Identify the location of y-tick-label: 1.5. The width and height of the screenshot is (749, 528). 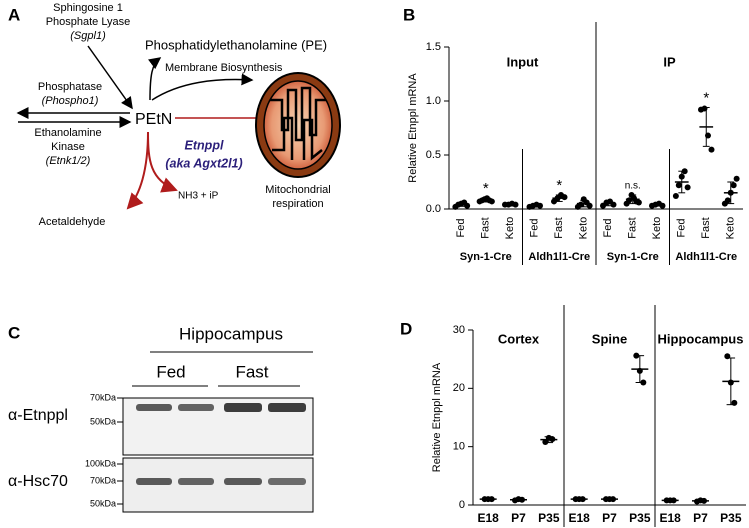
(433, 47).